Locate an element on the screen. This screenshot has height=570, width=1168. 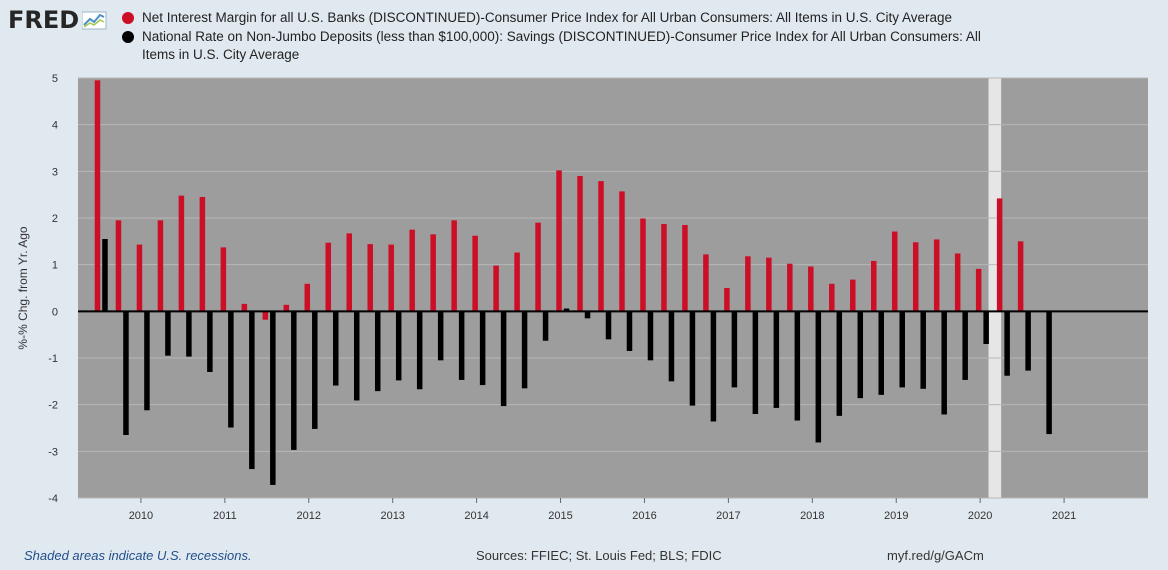
y-tick-label: 5 is located at coordinates (55, 79).